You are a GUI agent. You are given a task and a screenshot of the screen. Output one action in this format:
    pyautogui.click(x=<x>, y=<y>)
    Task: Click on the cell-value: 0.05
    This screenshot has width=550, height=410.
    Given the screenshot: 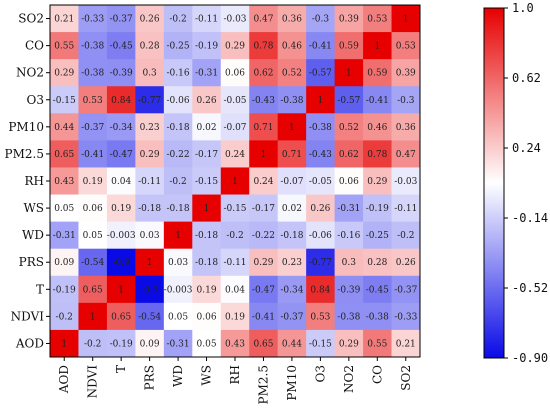 What is the action you would take?
    pyautogui.click(x=64, y=209)
    